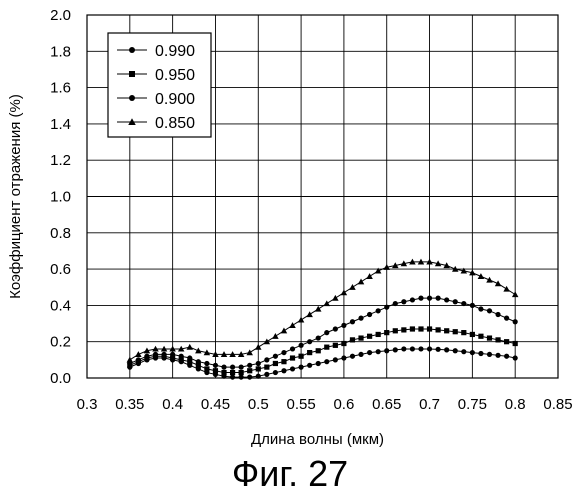 Image resolution: width=580 pixels, height=500 pixels. Describe the element at coordinates (300, 404) in the screenshot. I see `x-tick-label: 0.55` at that location.